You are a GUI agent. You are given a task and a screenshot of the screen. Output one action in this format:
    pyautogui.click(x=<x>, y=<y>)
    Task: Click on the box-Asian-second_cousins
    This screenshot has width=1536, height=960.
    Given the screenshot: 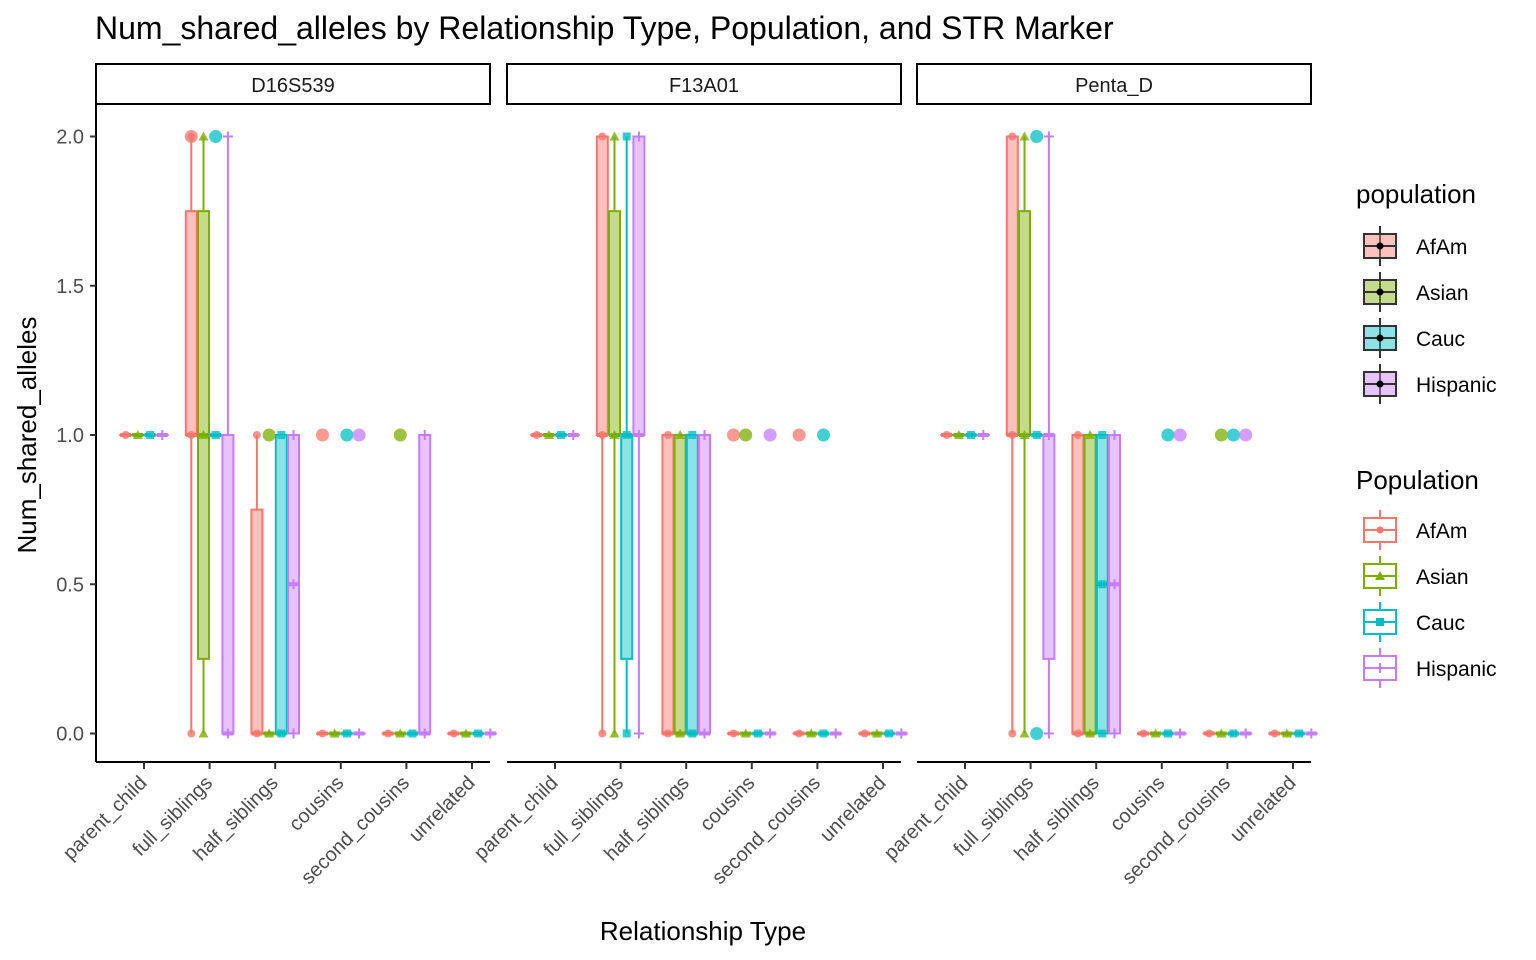 What is the action you would take?
    pyautogui.click(x=811, y=733)
    